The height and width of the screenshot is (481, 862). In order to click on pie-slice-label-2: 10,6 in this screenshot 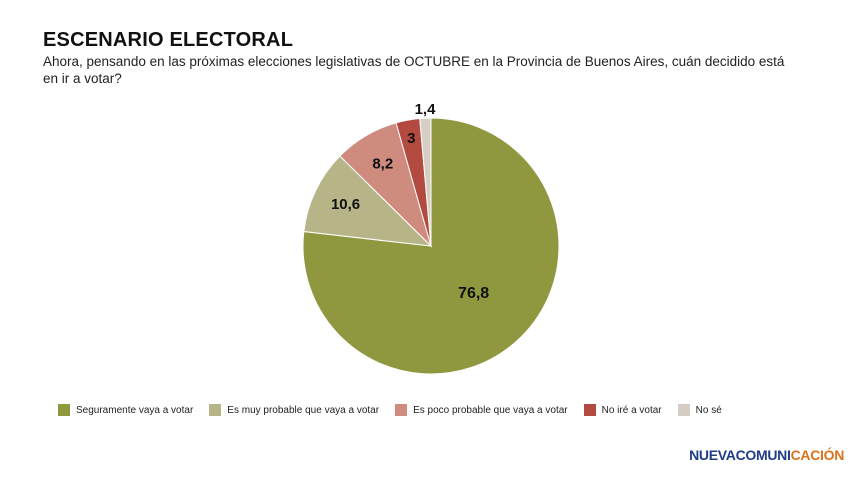, I will do `click(345, 204)`.